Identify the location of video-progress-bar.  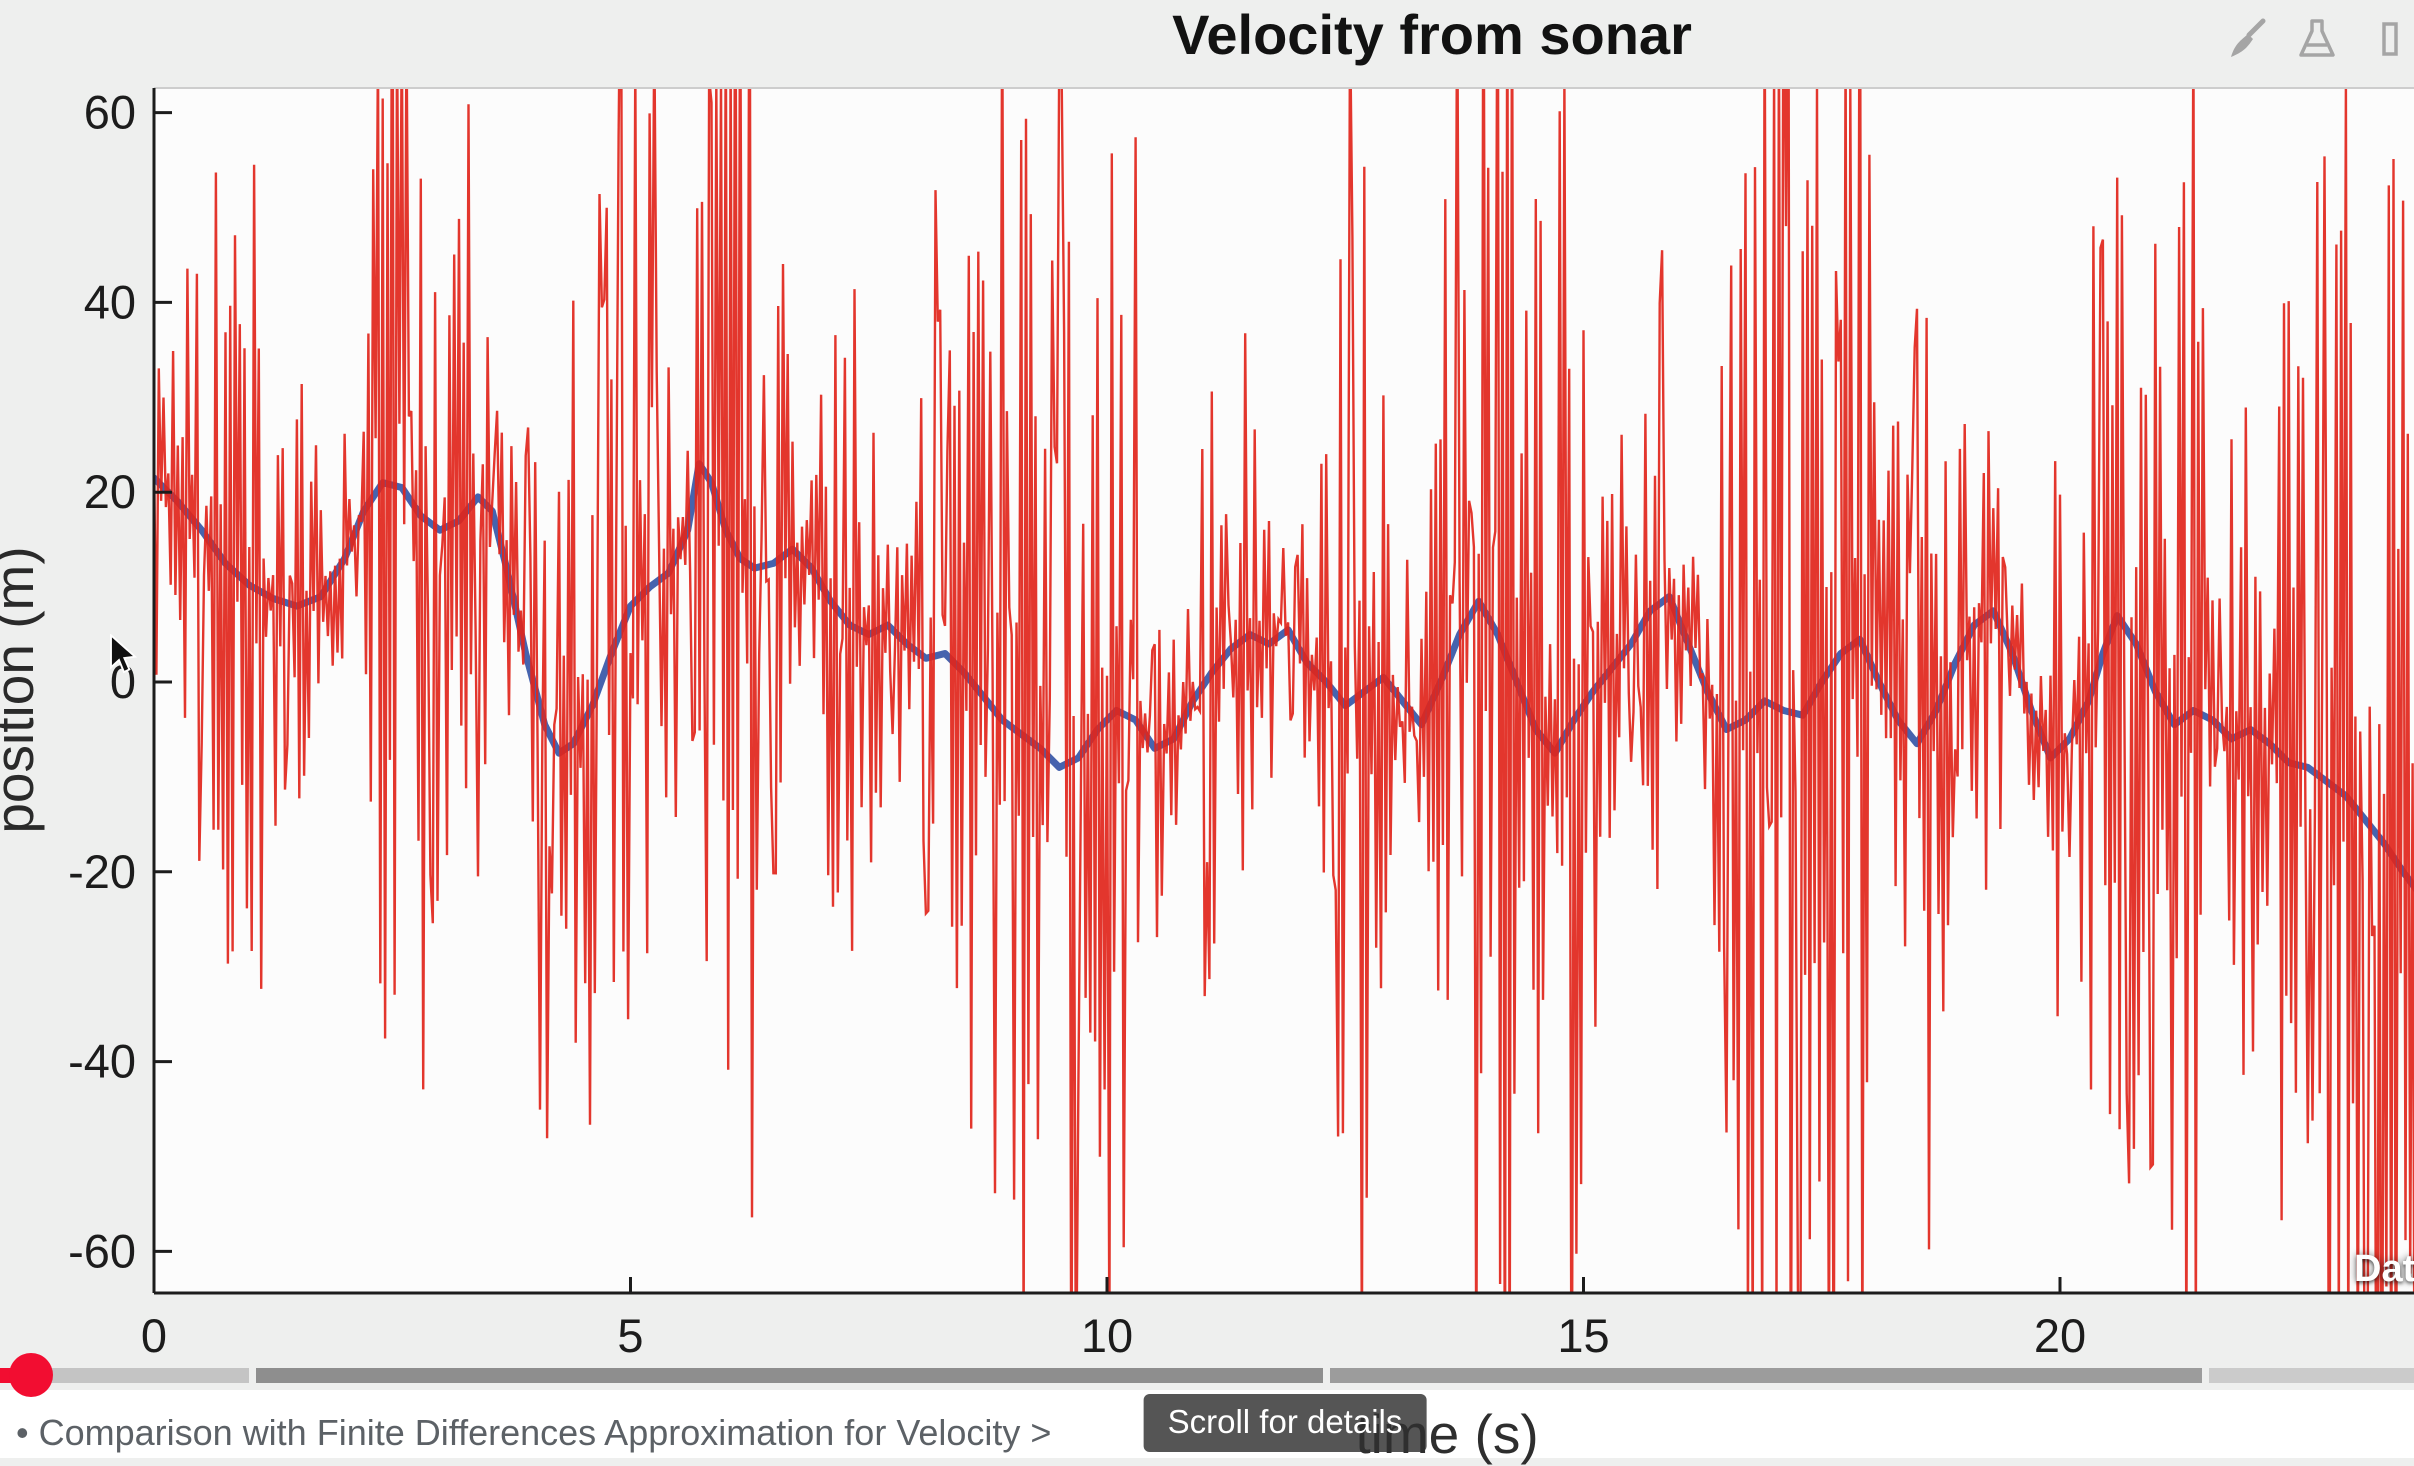
(1207, 1375).